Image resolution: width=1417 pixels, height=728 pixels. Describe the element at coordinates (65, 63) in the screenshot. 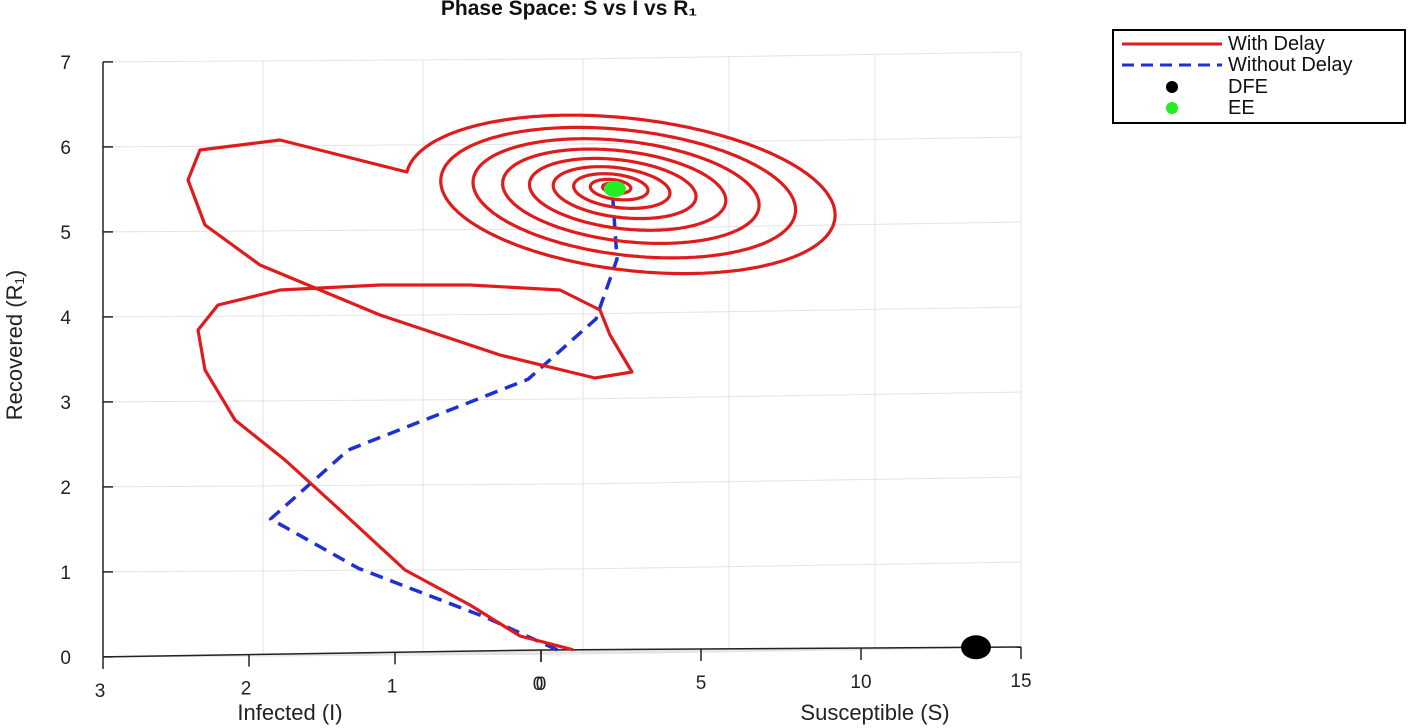

I see `z-tick-label: 7` at that location.